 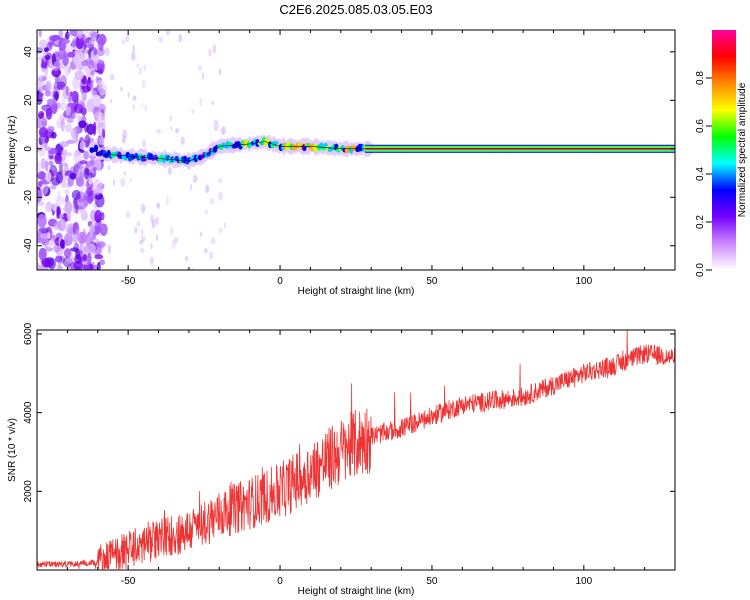 I want to click on snr-x-tick-label: 100, so click(x=584, y=581).